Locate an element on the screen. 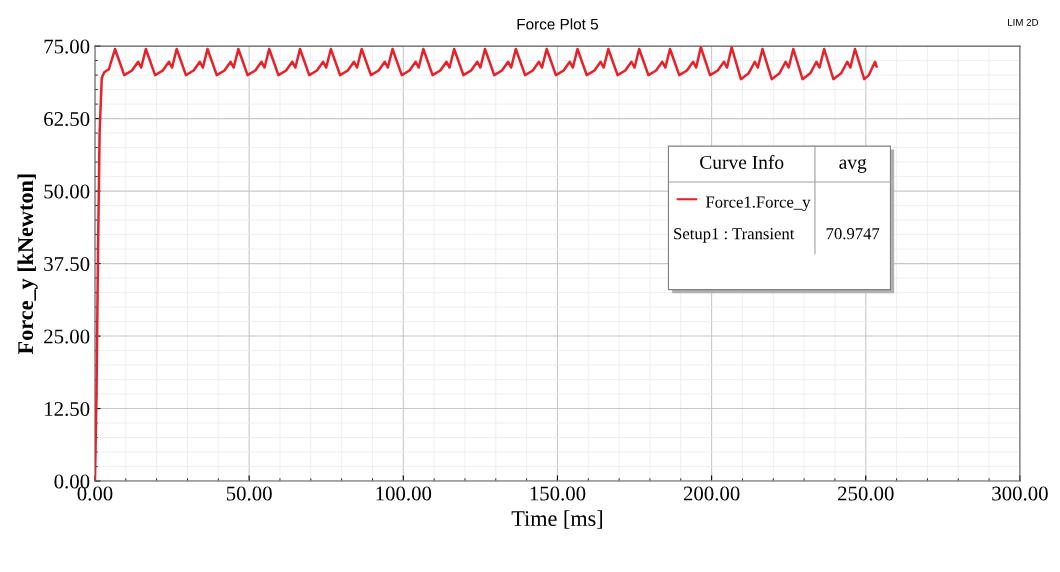 The image size is (1060, 572). y-tick-label: 25.00 is located at coordinates (67, 336).